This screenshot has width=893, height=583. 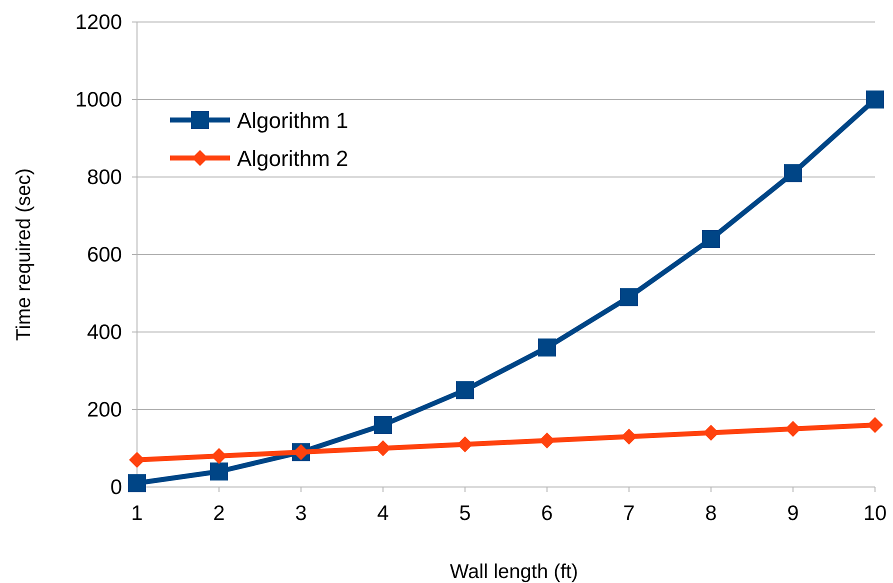 I want to click on y-tick-label: 1200, so click(x=98, y=22).